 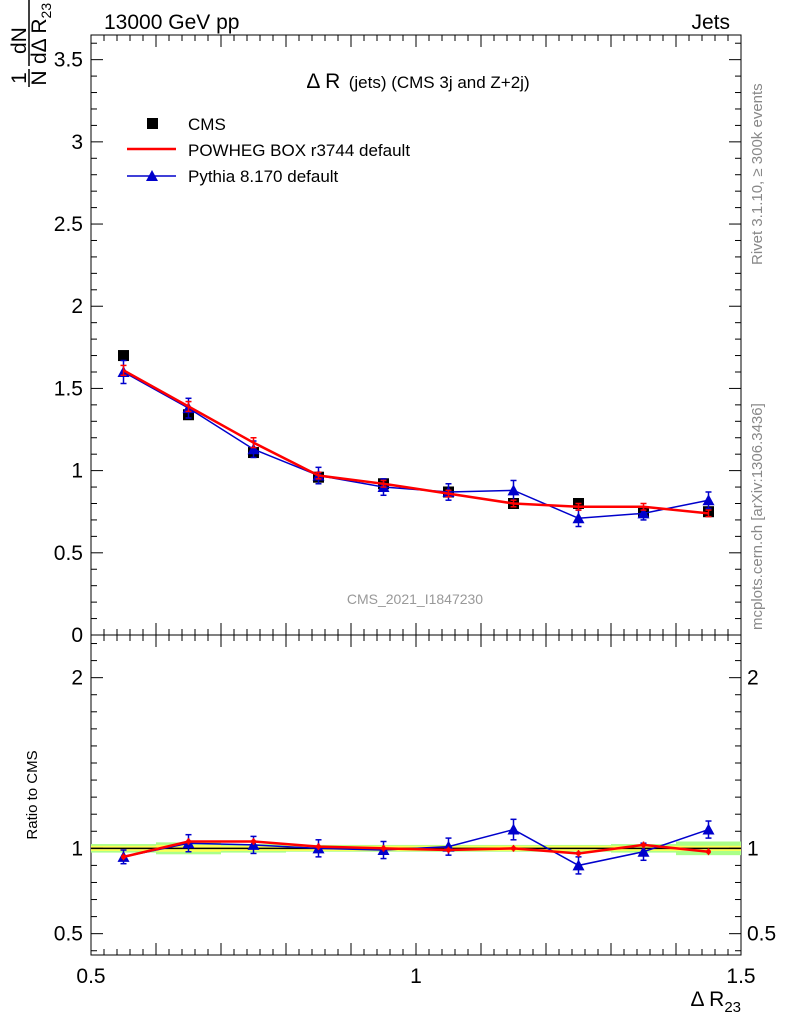 I want to click on ratio-y-axis-label: Ratio to CMS, so click(x=32, y=794).